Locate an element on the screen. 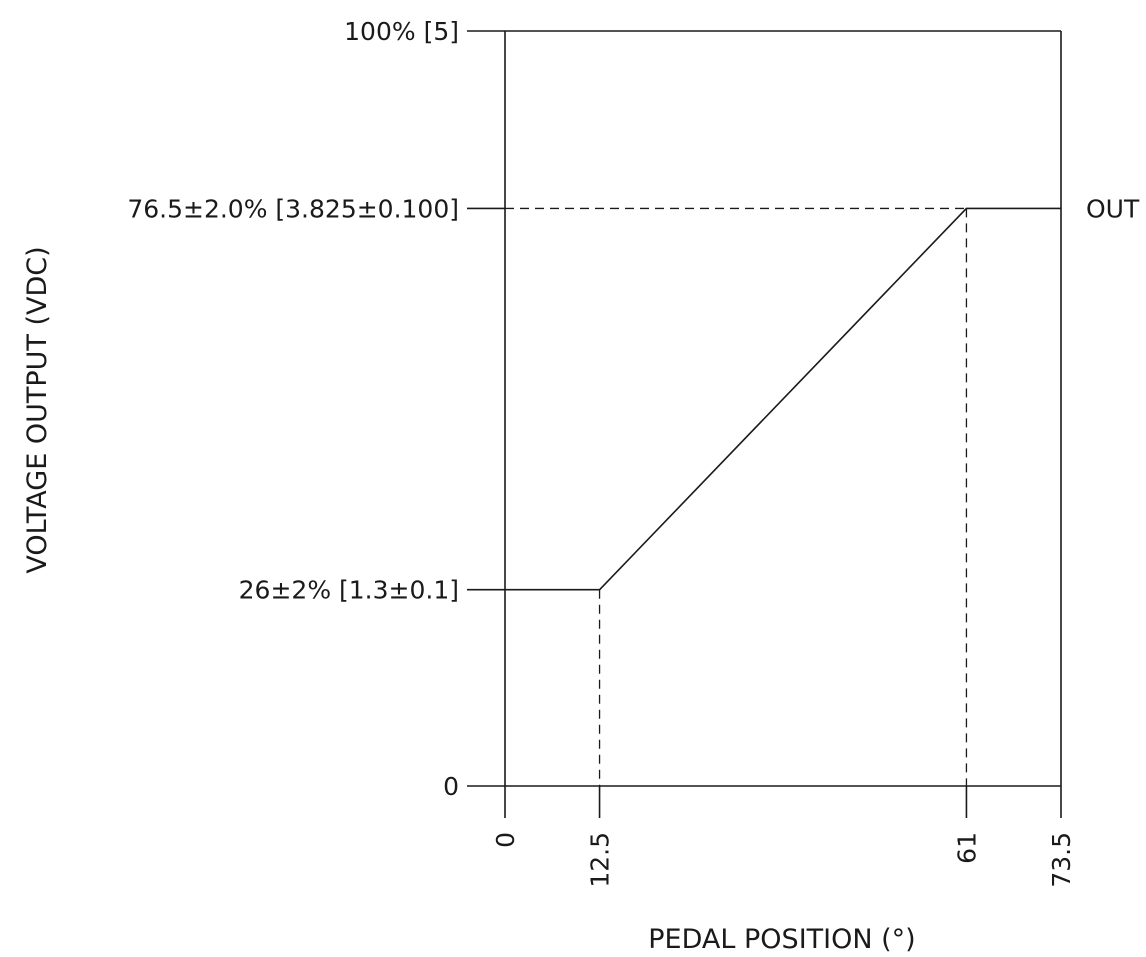  x-tick-label: 61 is located at coordinates (966, 848).